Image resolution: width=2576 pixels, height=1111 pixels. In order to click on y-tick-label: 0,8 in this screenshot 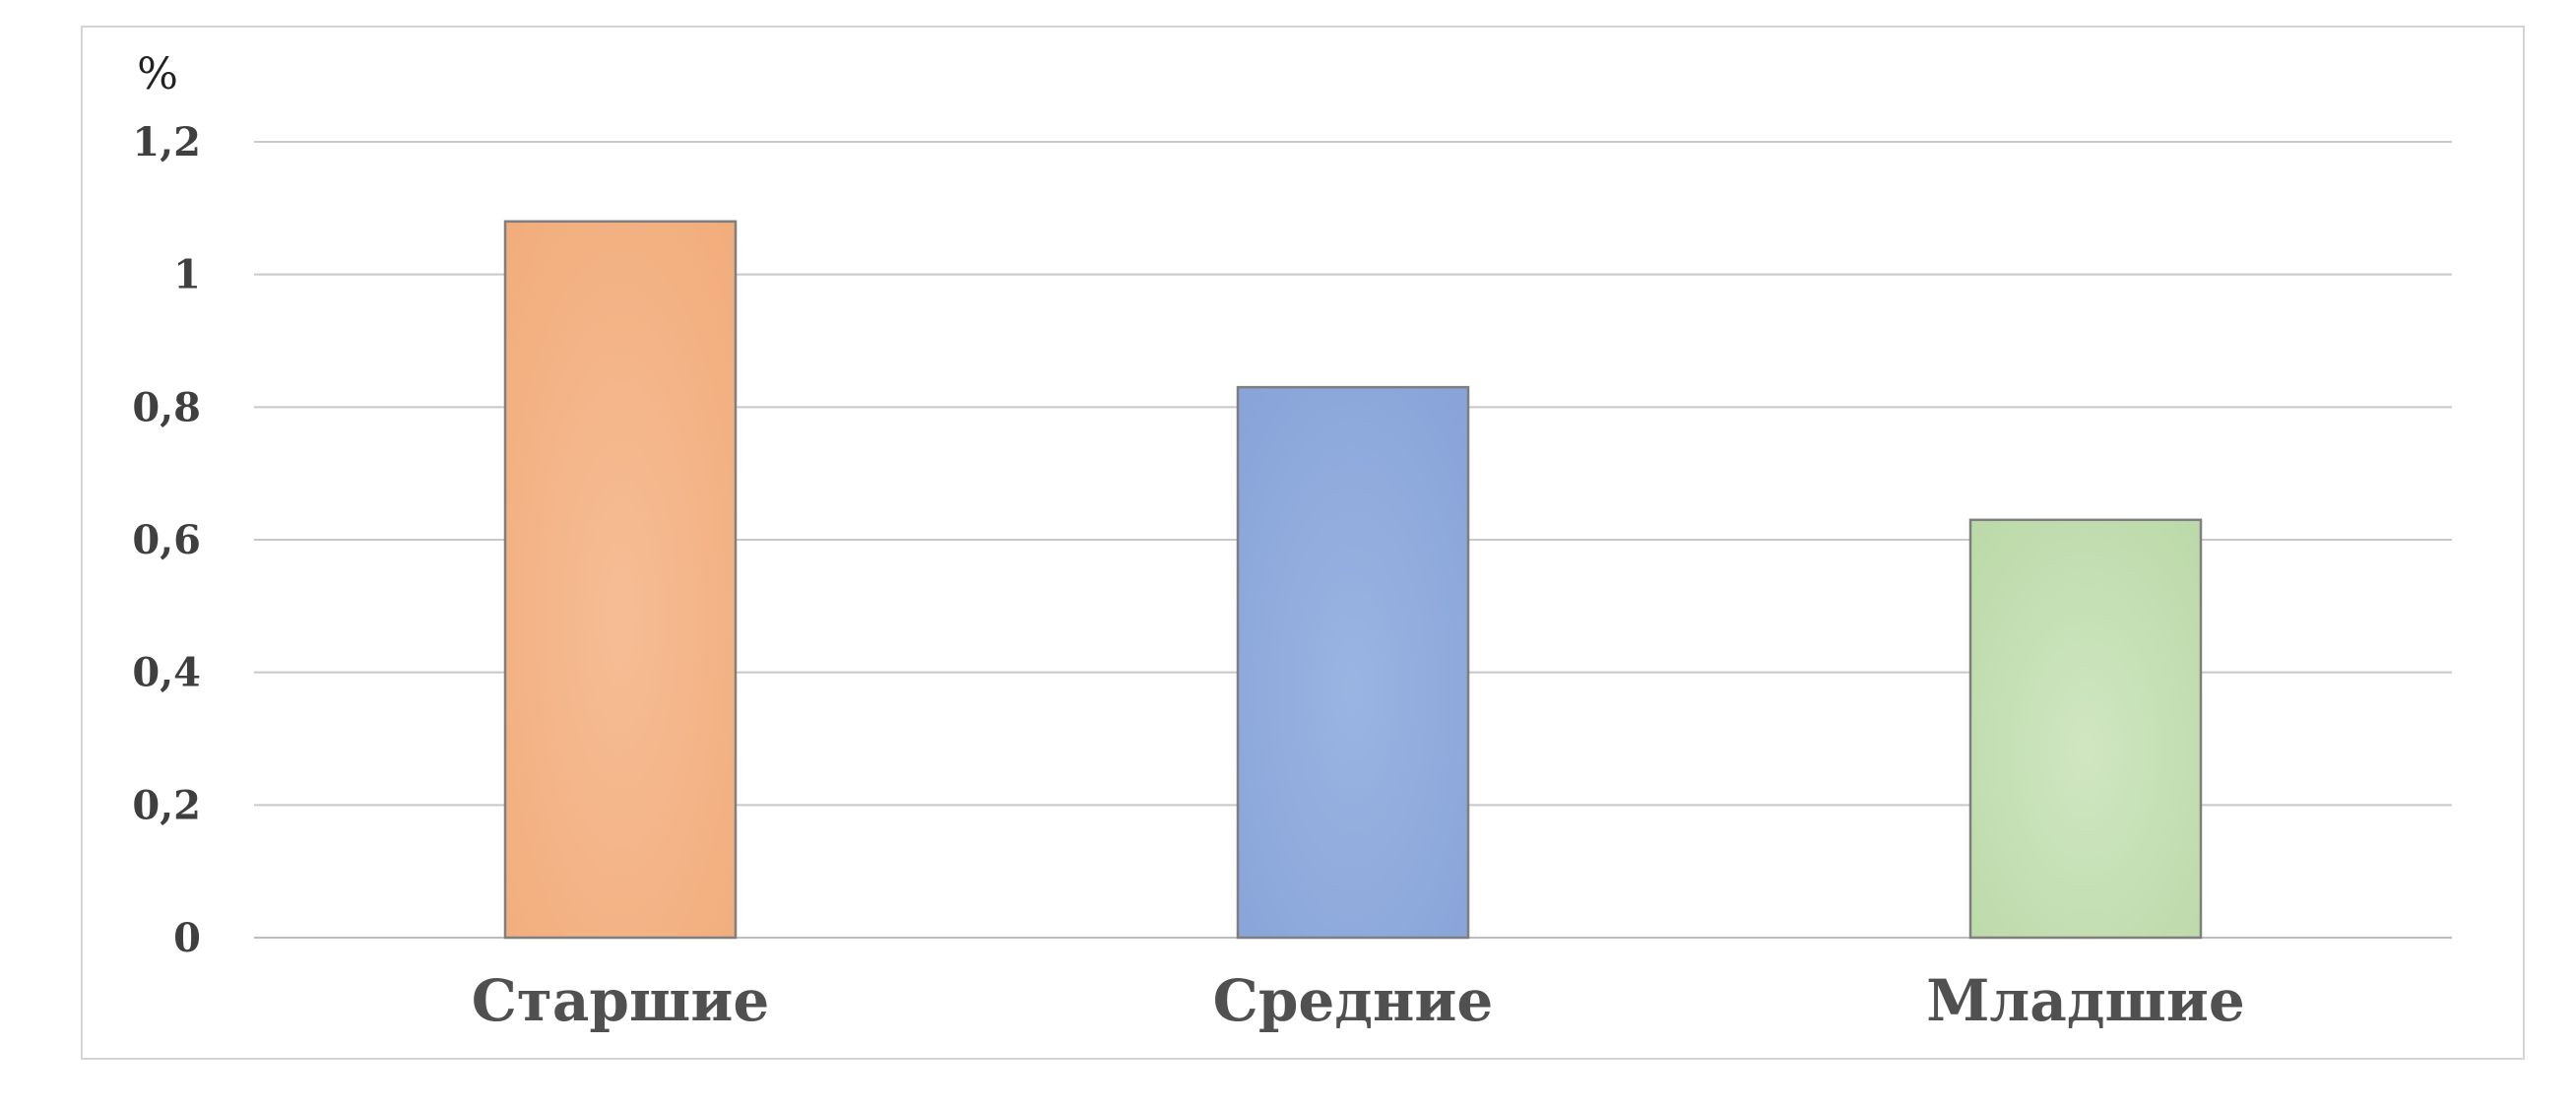, I will do `click(166, 407)`.